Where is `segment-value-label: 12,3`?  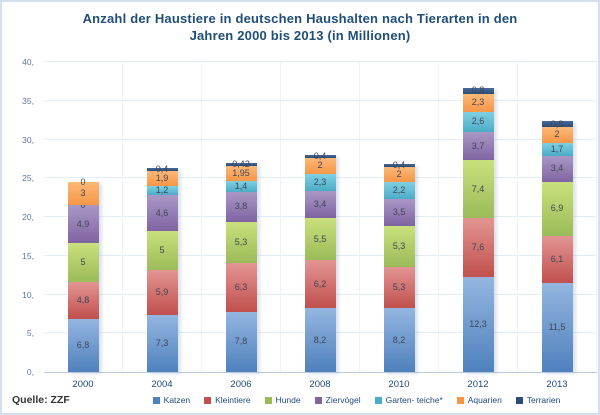
segment-value-label: 12,3 is located at coordinates (478, 323).